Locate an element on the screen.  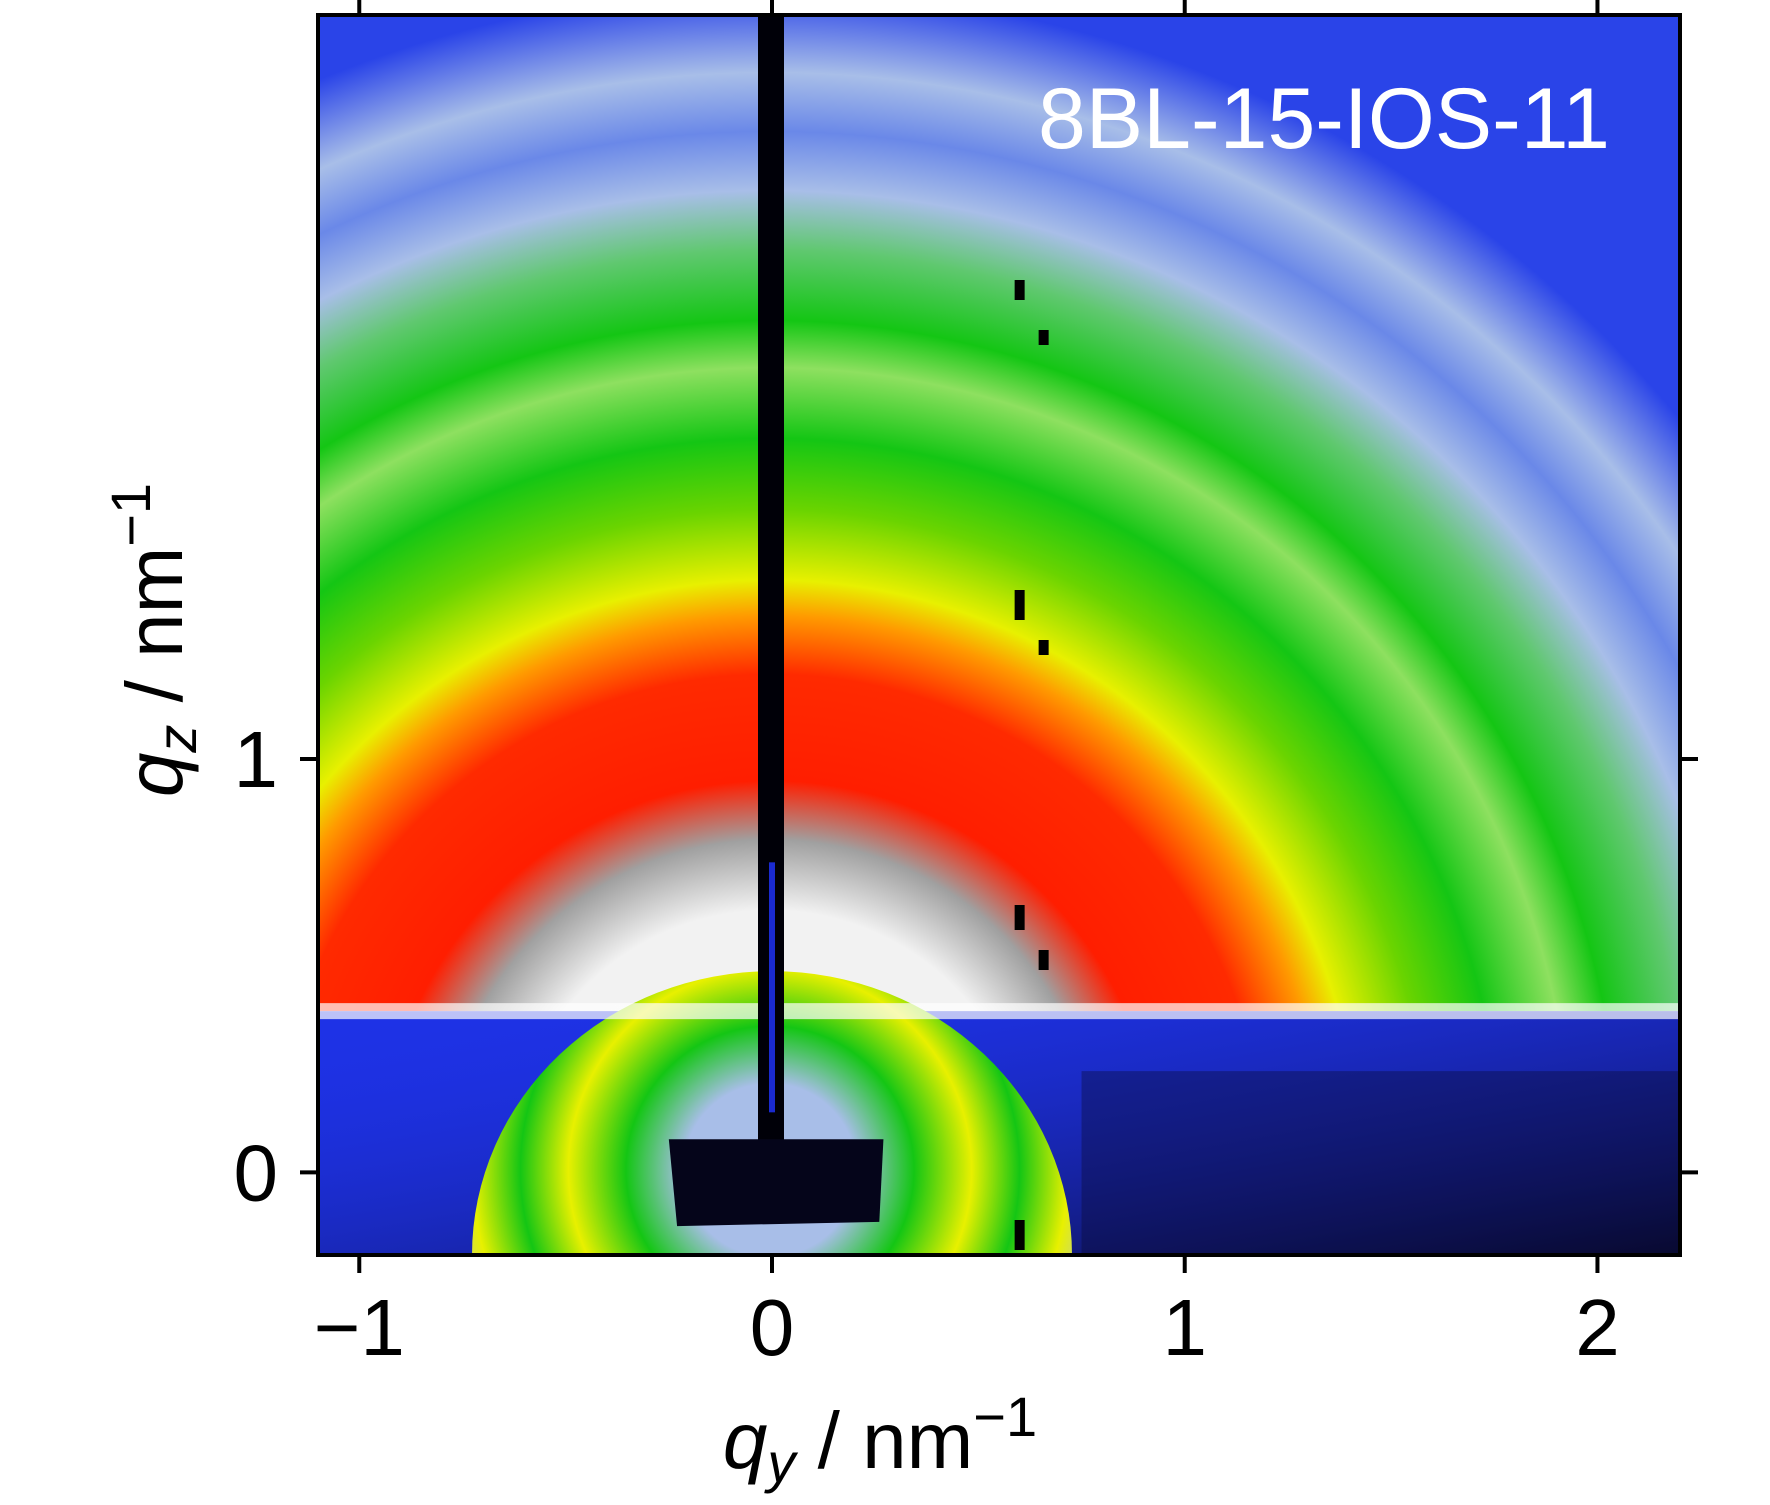
y-tick-label: 0 is located at coordinates (256, 1172).